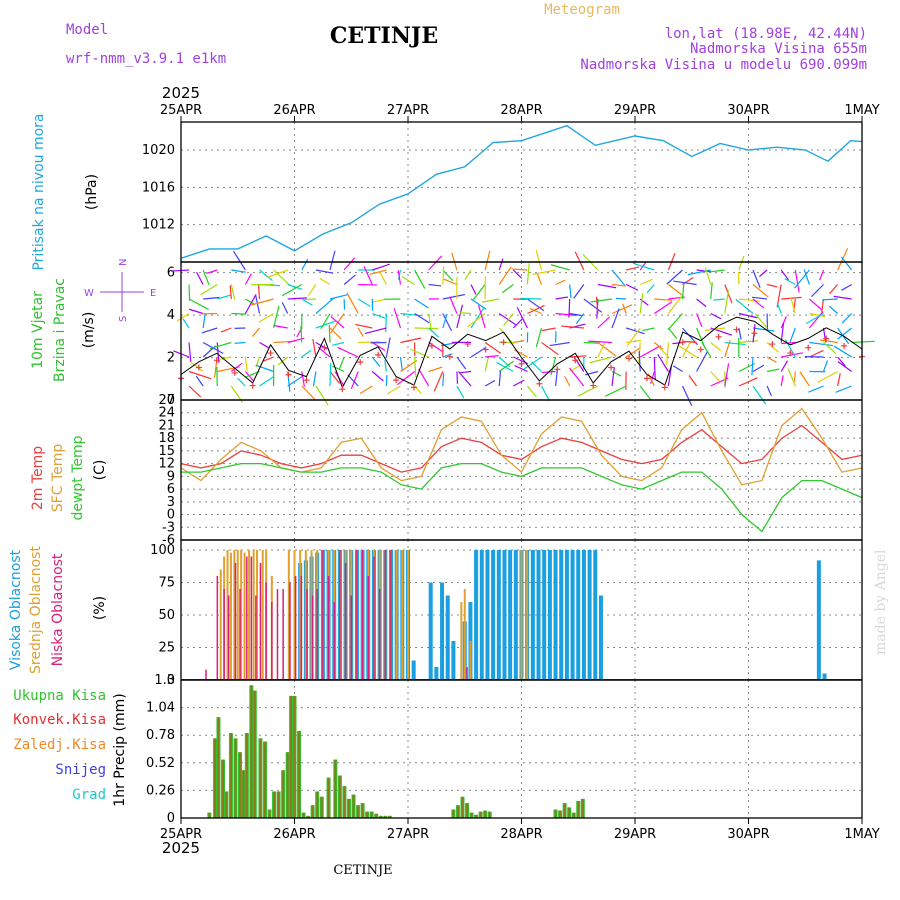 The height and width of the screenshot is (900, 900). I want to click on precip-ylabel: 1hr Precip (mm), so click(120, 749).